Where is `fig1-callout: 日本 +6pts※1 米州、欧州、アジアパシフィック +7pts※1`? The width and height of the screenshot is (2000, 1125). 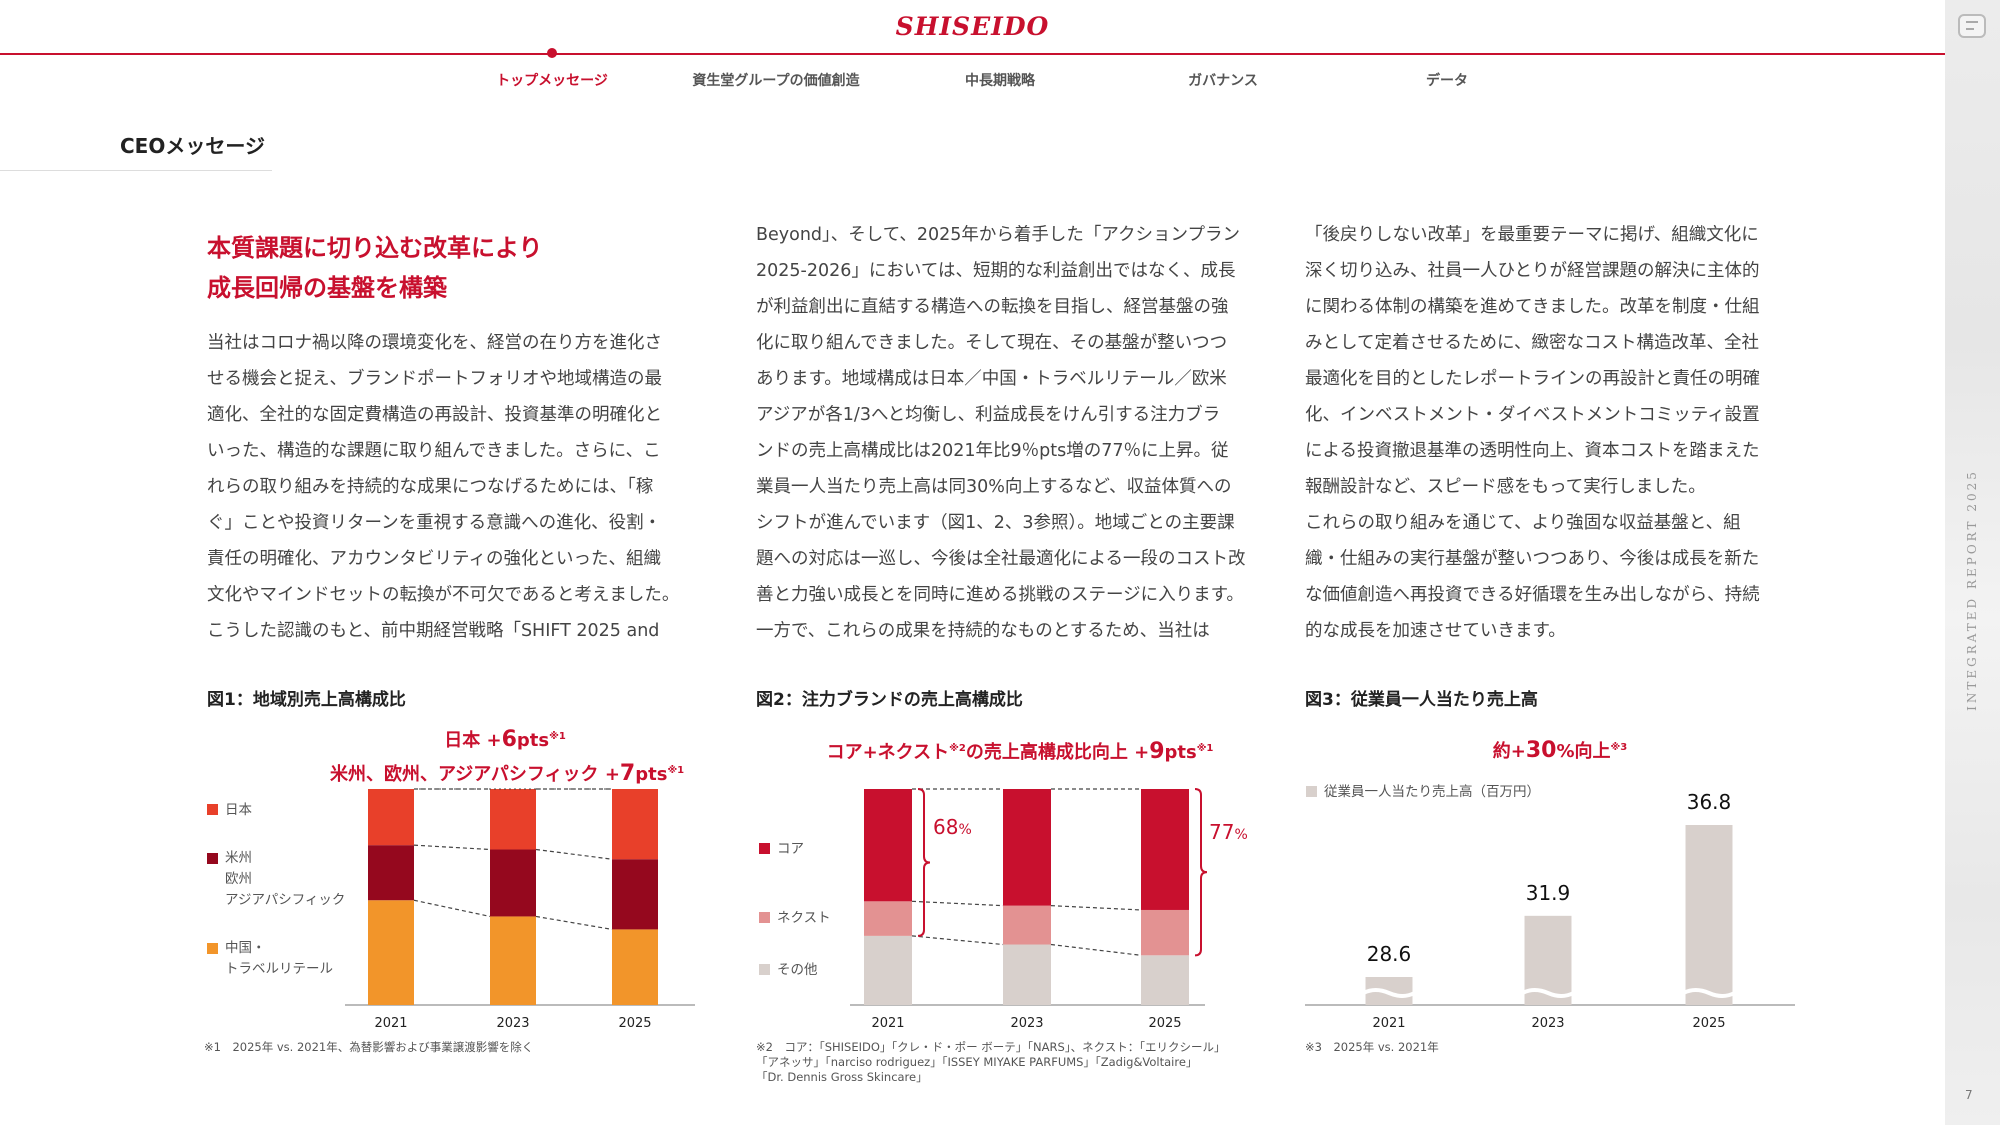 fig1-callout: 日本 +6pts※1 米州、欧州、アジアパシフィック +7pts※1 is located at coordinates (507, 756).